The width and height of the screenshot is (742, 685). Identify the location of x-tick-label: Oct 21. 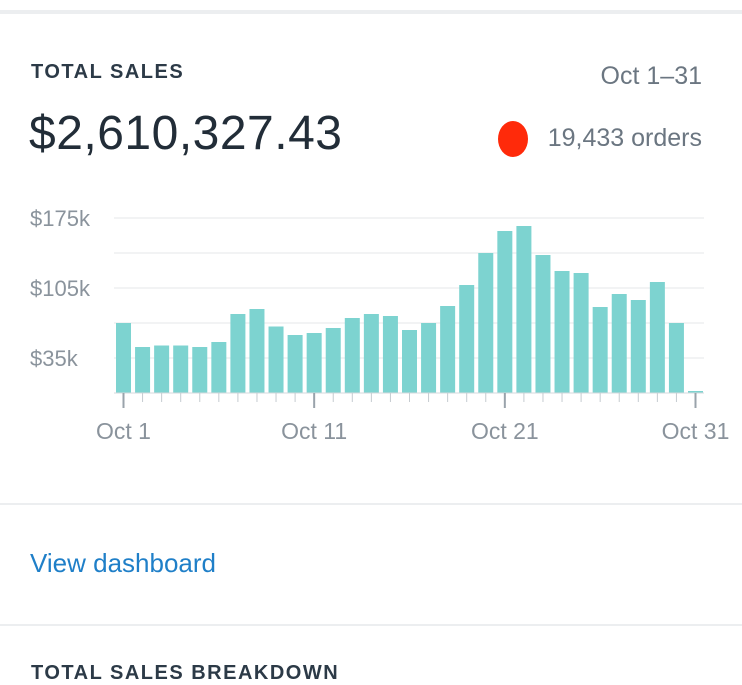
(505, 431).